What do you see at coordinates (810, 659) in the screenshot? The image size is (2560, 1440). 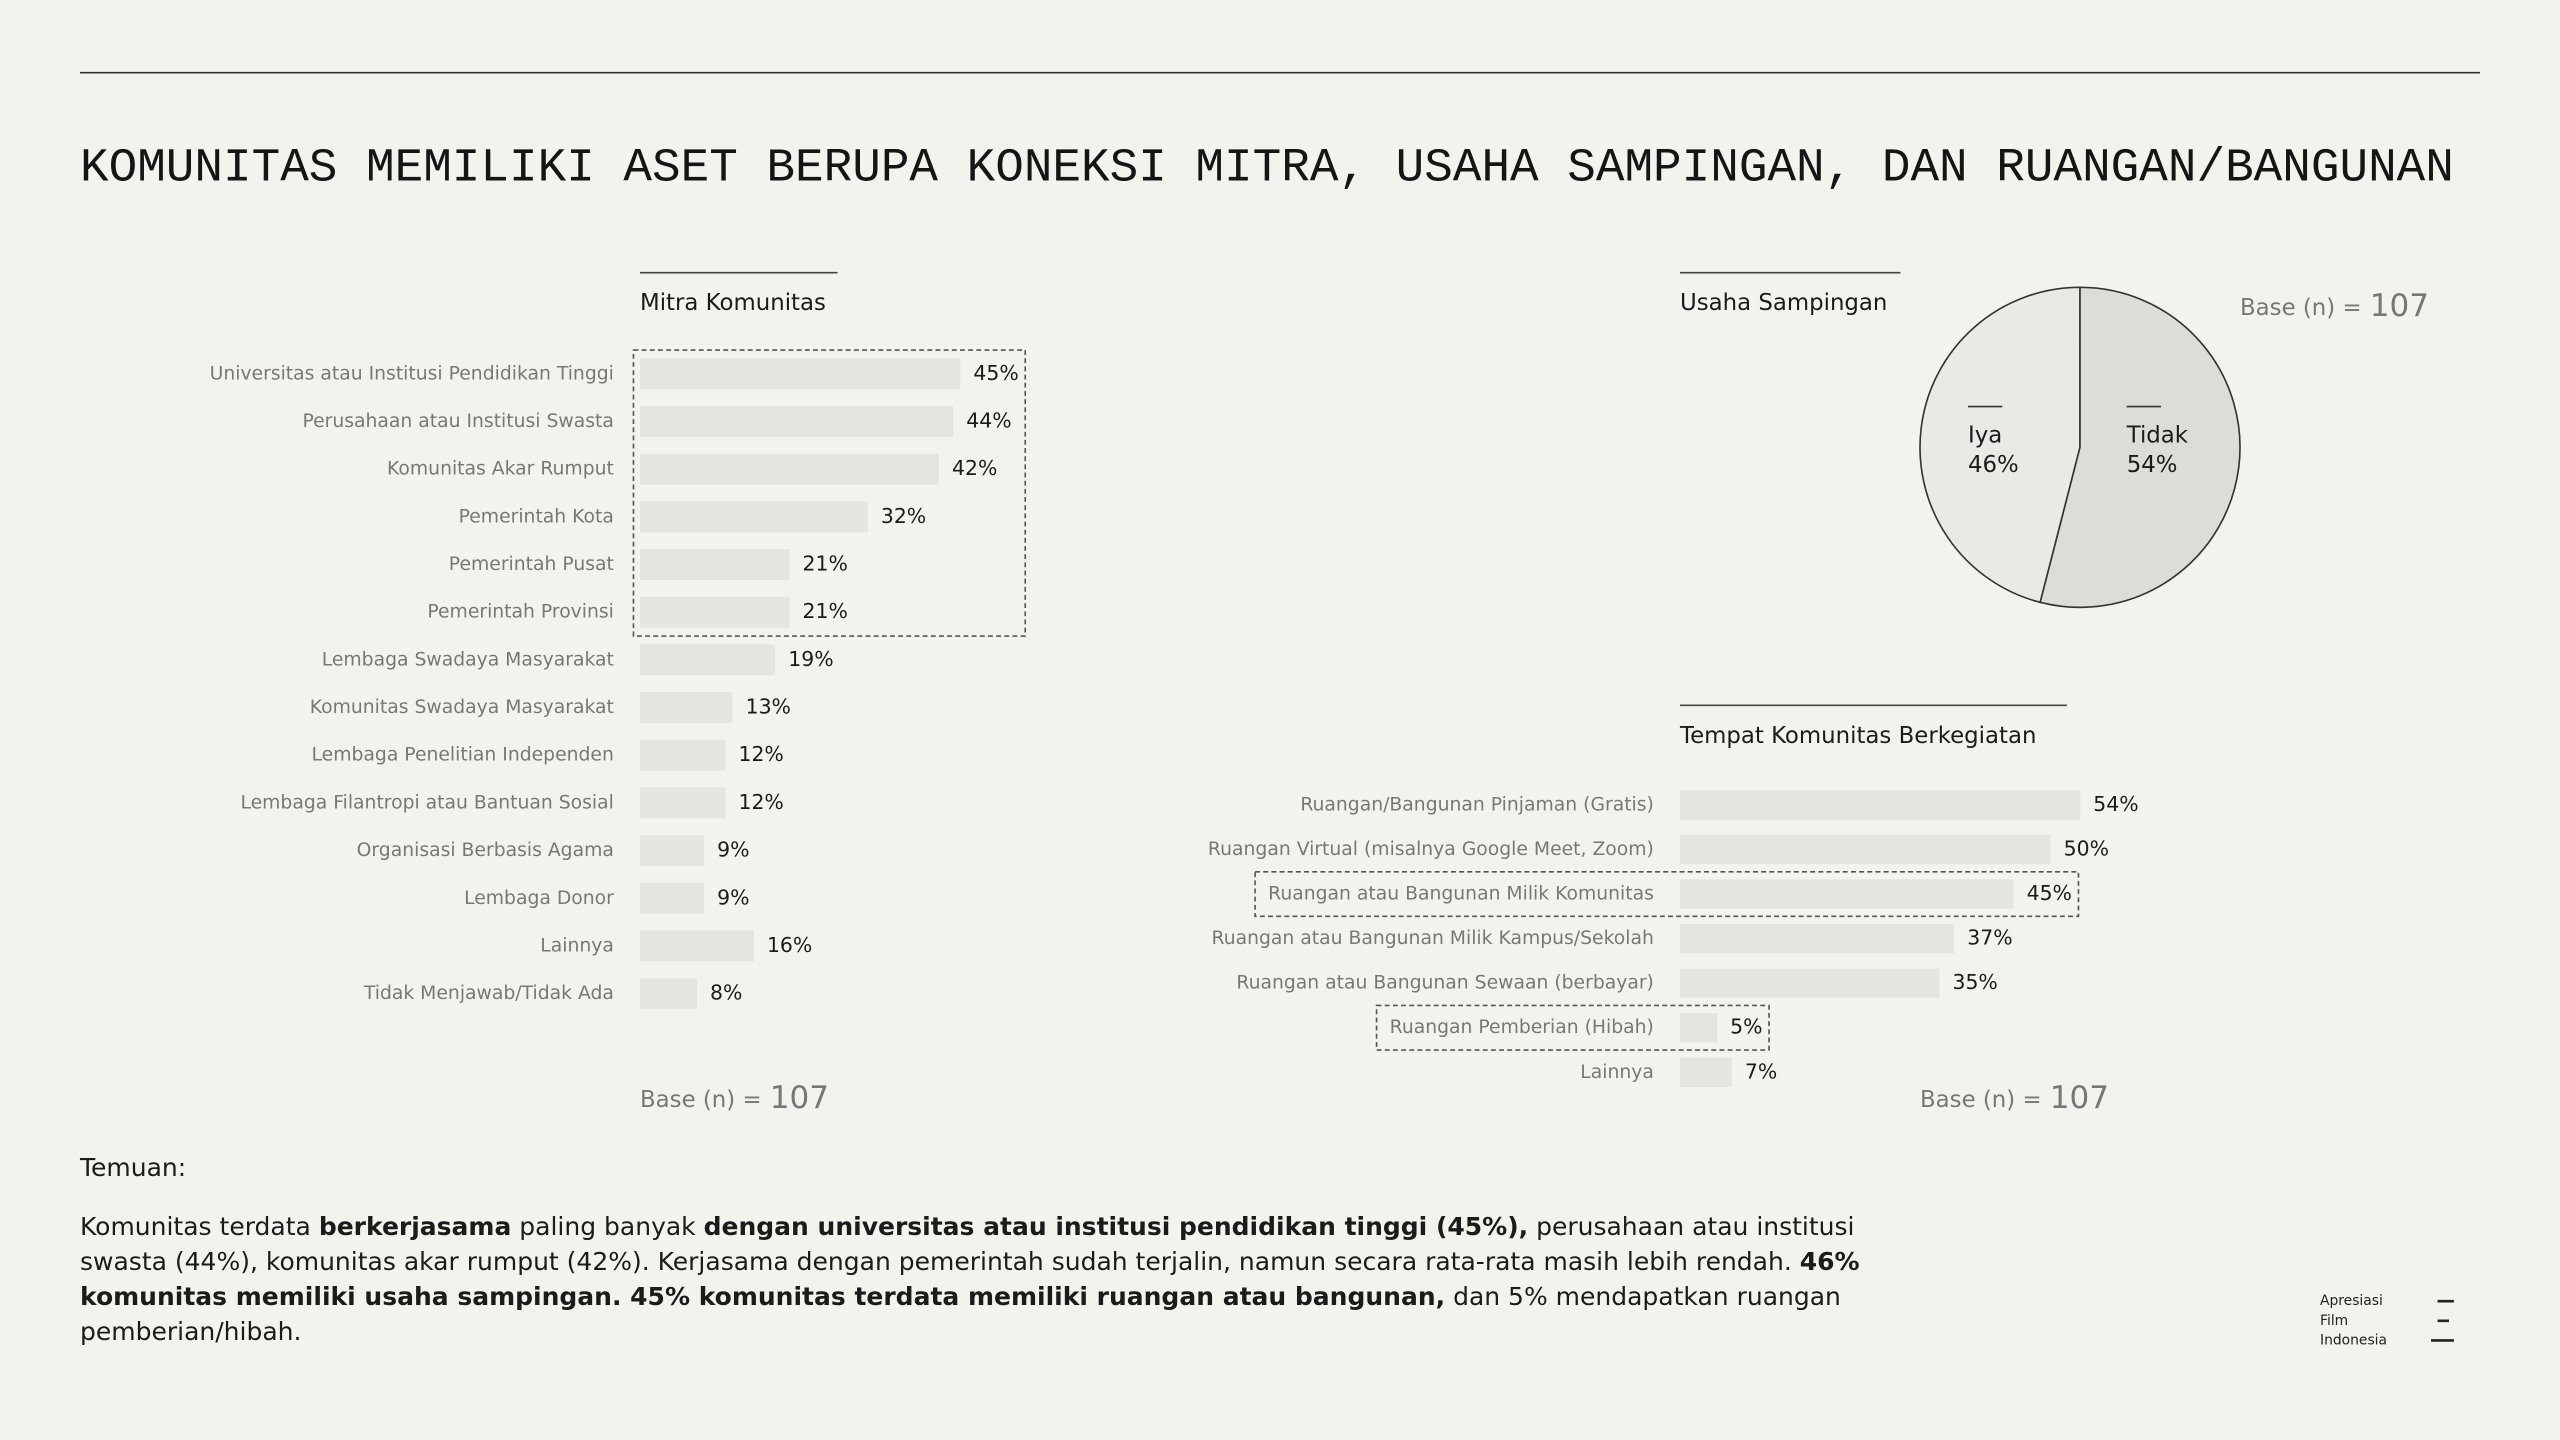 I see `value-label: 19%` at bounding box center [810, 659].